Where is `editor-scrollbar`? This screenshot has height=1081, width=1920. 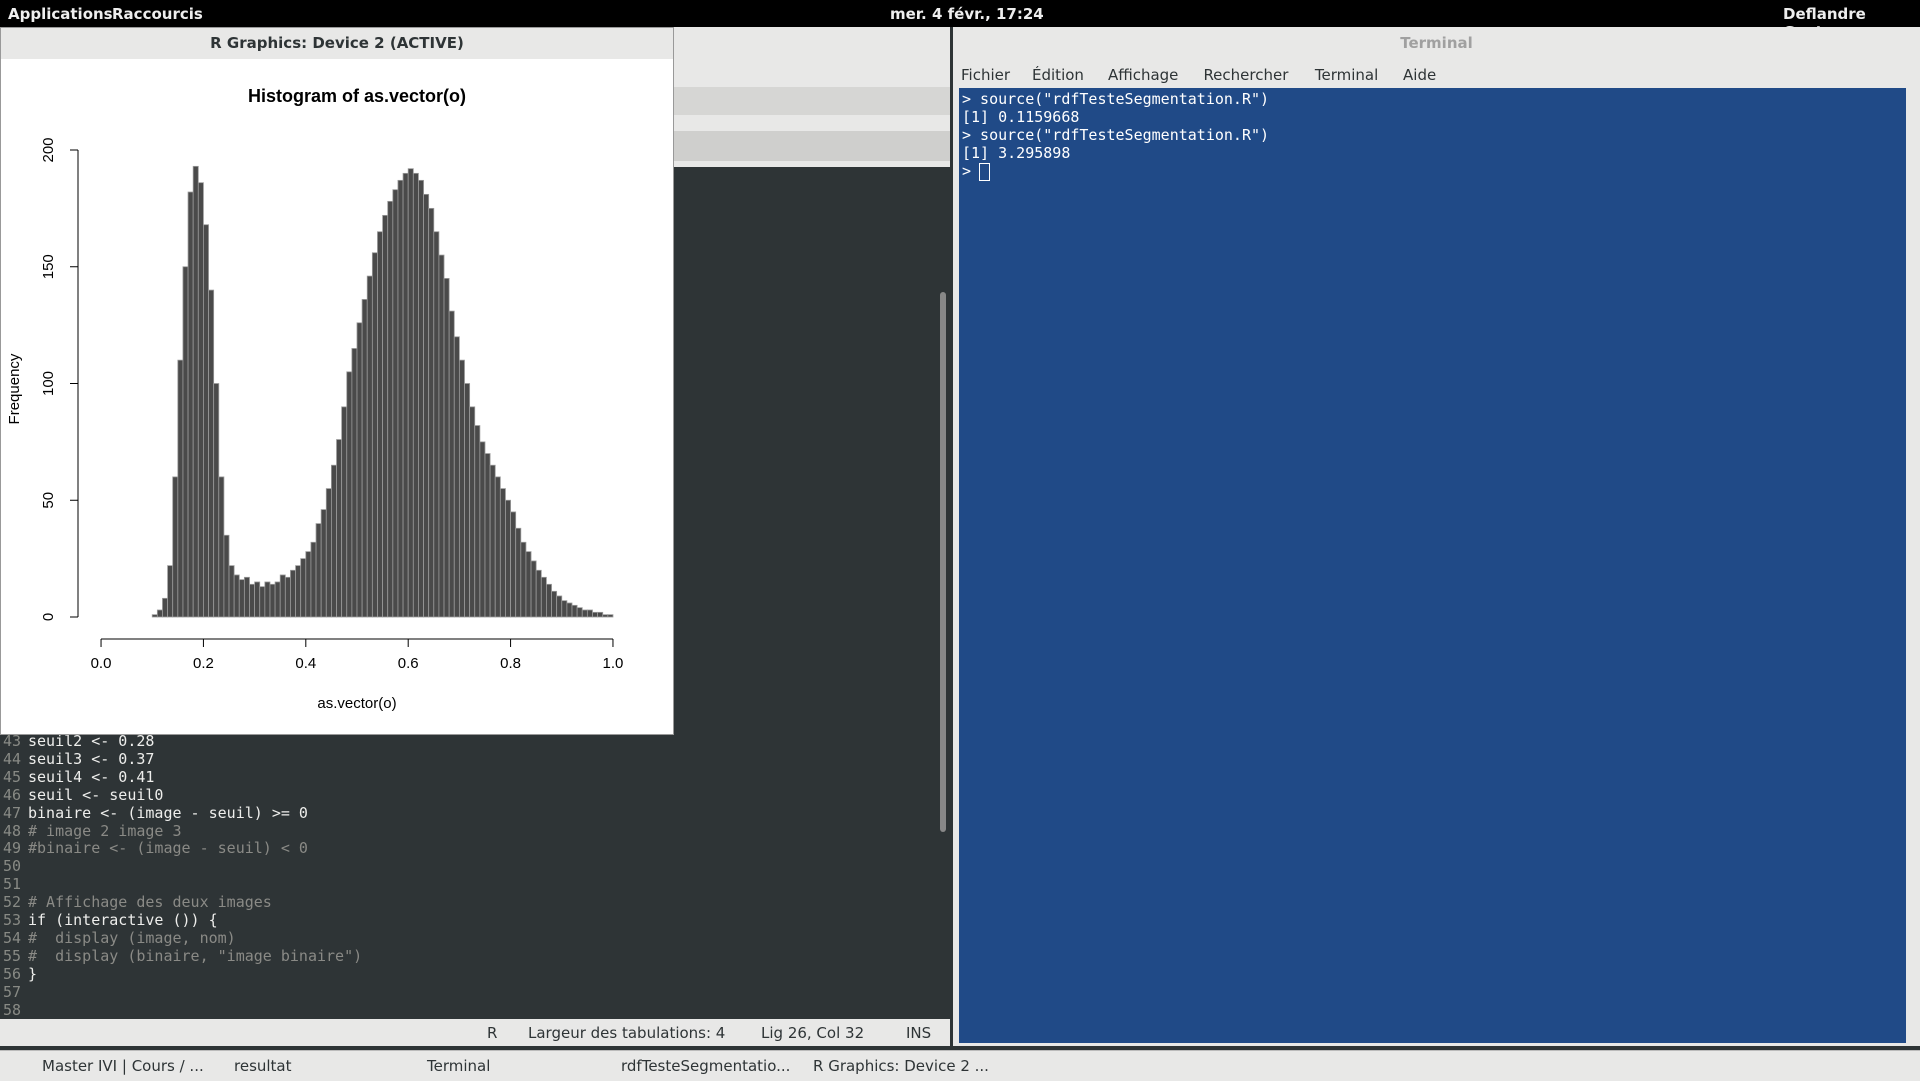 editor-scrollbar is located at coordinates (943, 593).